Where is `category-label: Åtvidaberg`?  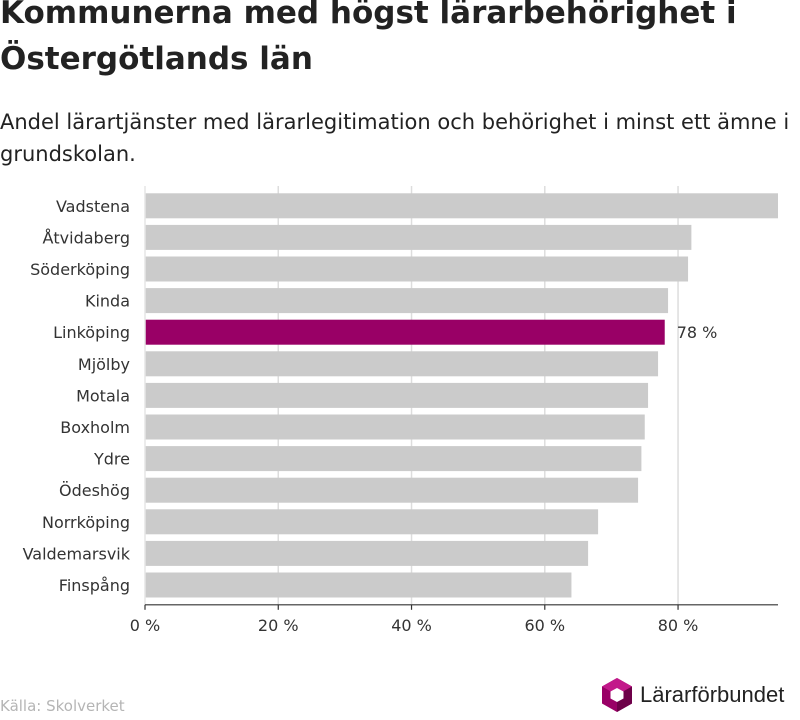 category-label: Åtvidaberg is located at coordinates (86, 237).